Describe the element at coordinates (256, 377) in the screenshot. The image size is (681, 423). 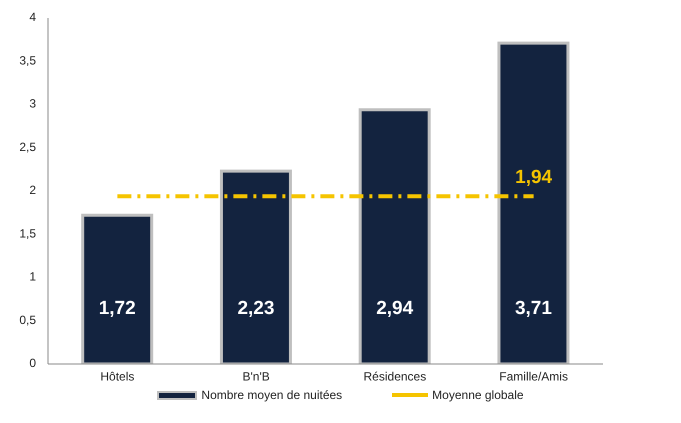
I see `x-tick-label: B'n'B` at that location.